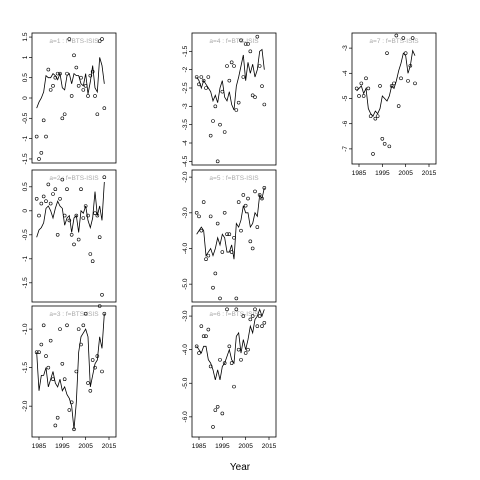  Describe the element at coordinates (25, 98) in the screenshot. I see `y-tick-label: 0` at that location.